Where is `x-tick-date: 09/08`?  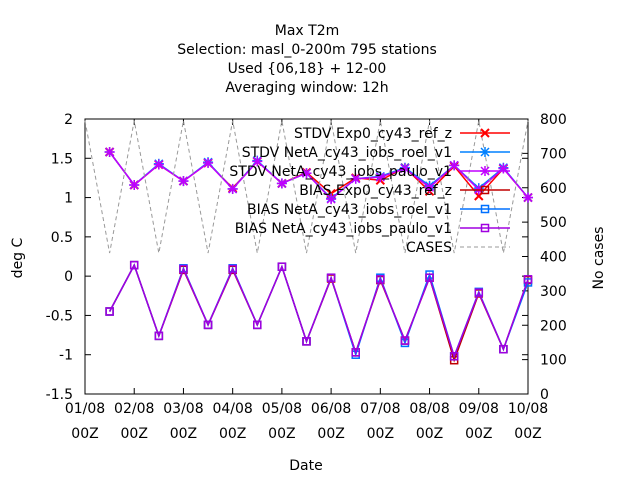 x-tick-date: 09/08 is located at coordinates (479, 409).